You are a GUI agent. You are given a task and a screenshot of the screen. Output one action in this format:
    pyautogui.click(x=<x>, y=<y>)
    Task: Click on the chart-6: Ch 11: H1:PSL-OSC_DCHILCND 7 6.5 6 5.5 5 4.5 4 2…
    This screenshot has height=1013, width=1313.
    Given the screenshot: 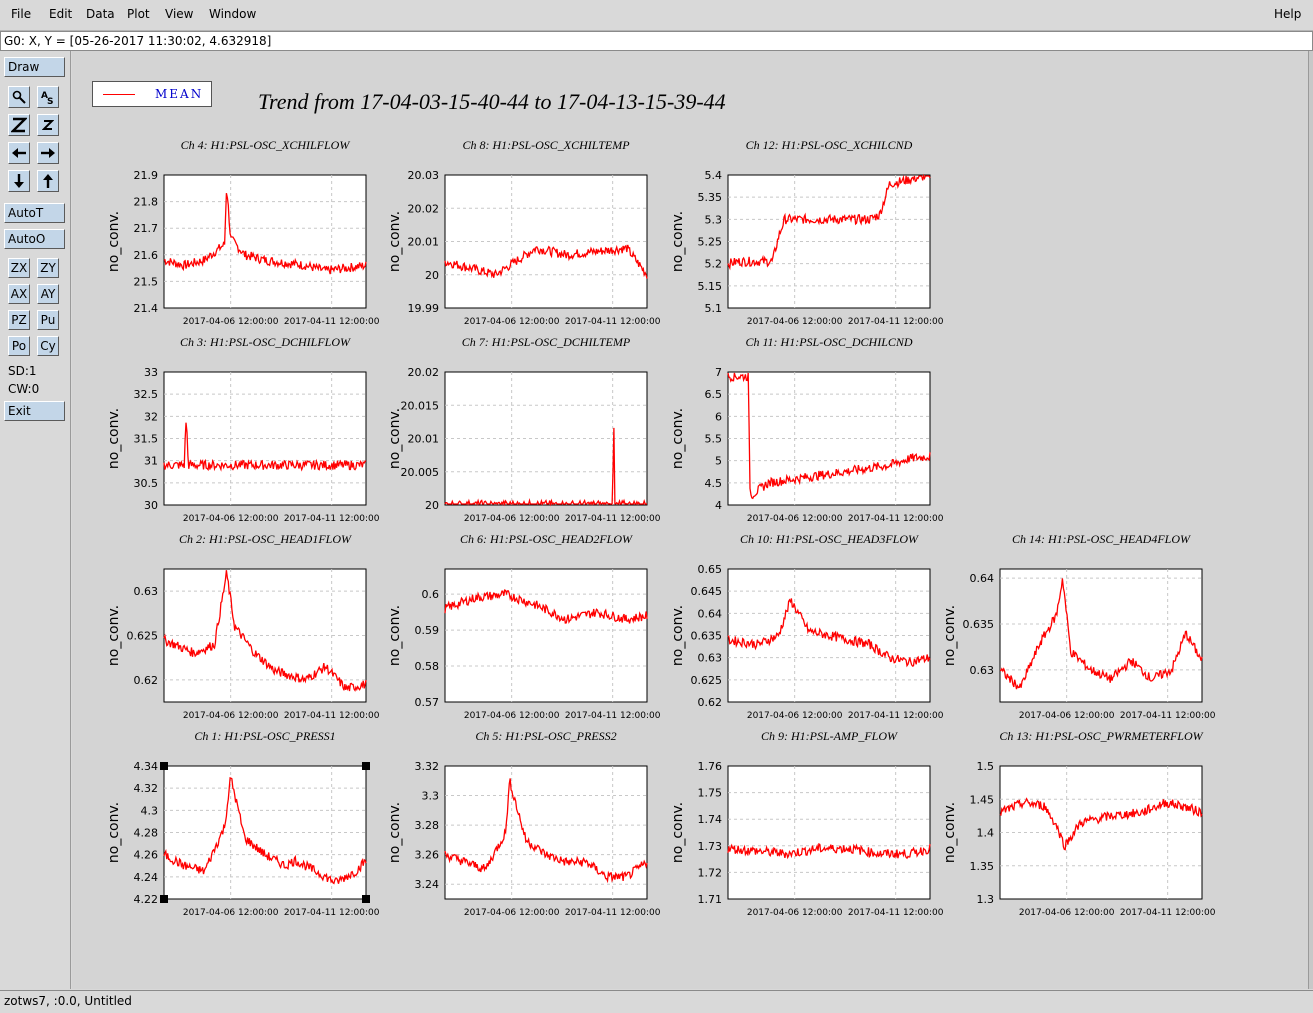 What is the action you would take?
    pyautogui.click(x=807, y=429)
    